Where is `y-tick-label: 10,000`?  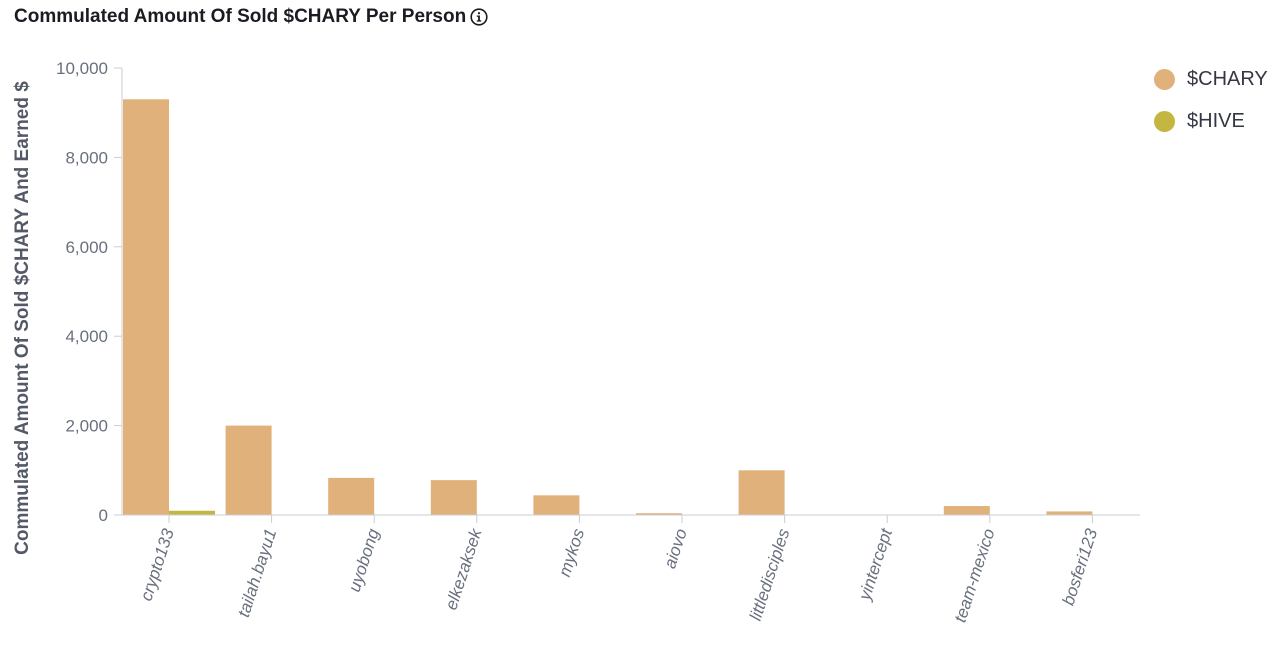
y-tick-label: 10,000 is located at coordinates (82, 68).